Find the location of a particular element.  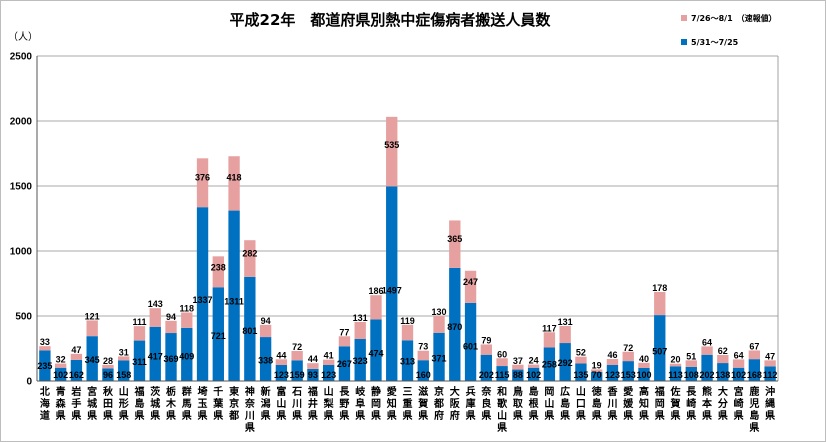

data-label-series-1: 801 is located at coordinates (249, 331).